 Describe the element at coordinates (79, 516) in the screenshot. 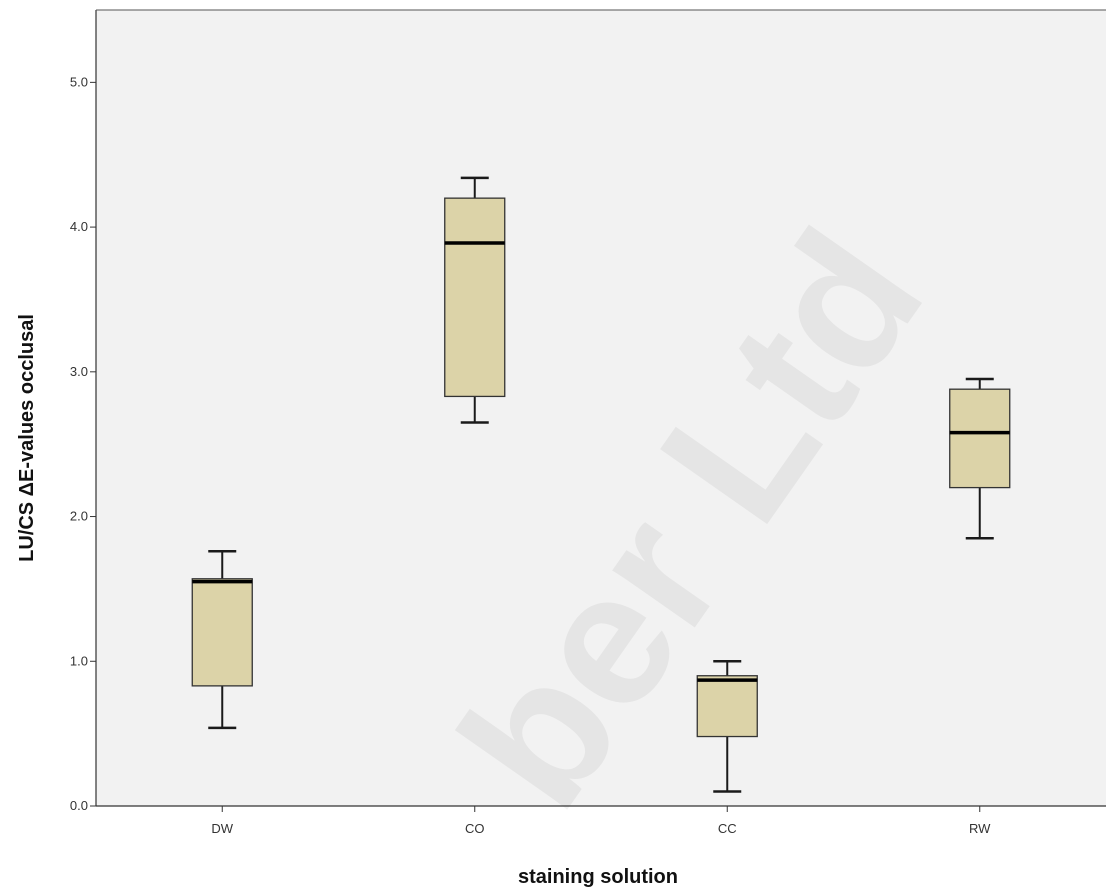

I see `y-tick-label: 2.0` at that location.